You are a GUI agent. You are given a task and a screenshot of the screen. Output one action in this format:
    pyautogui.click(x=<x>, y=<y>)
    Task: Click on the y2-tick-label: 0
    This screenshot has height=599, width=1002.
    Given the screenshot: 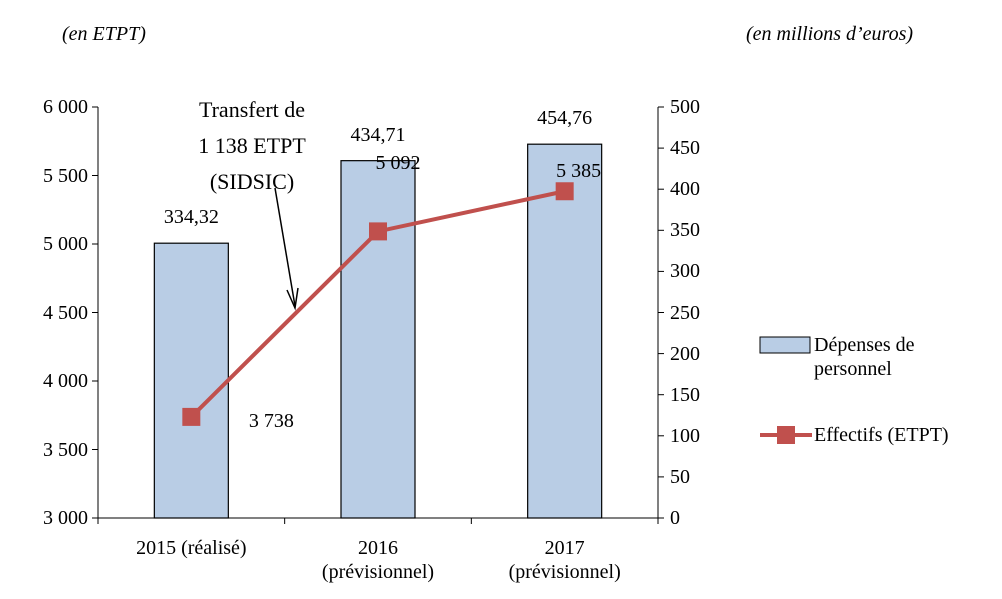 What is the action you would take?
    pyautogui.click(x=675, y=518)
    